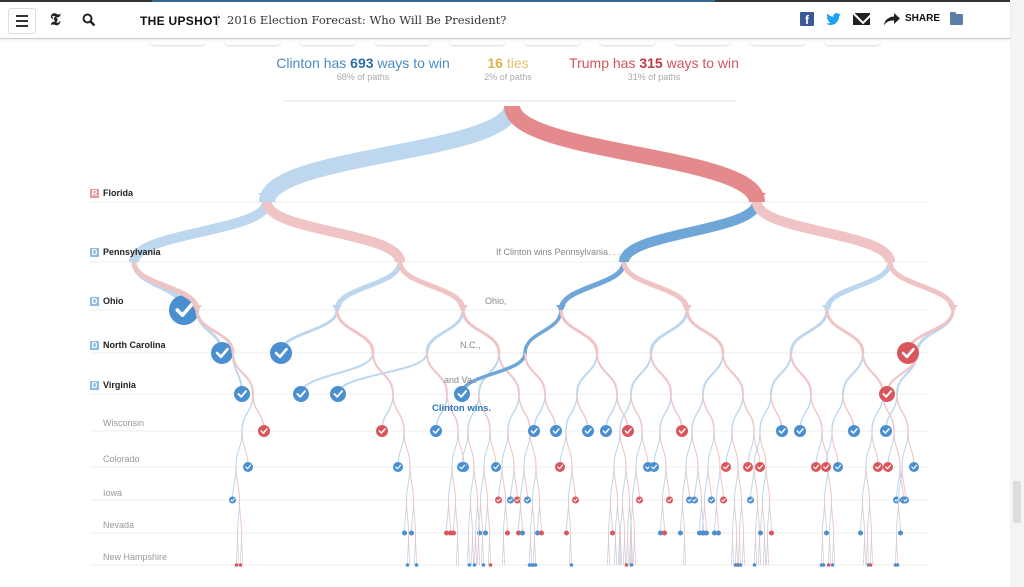 The width and height of the screenshot is (1024, 587). What do you see at coordinates (461, 449) in the screenshot?
I see `branch-CTTCTTT` at bounding box center [461, 449].